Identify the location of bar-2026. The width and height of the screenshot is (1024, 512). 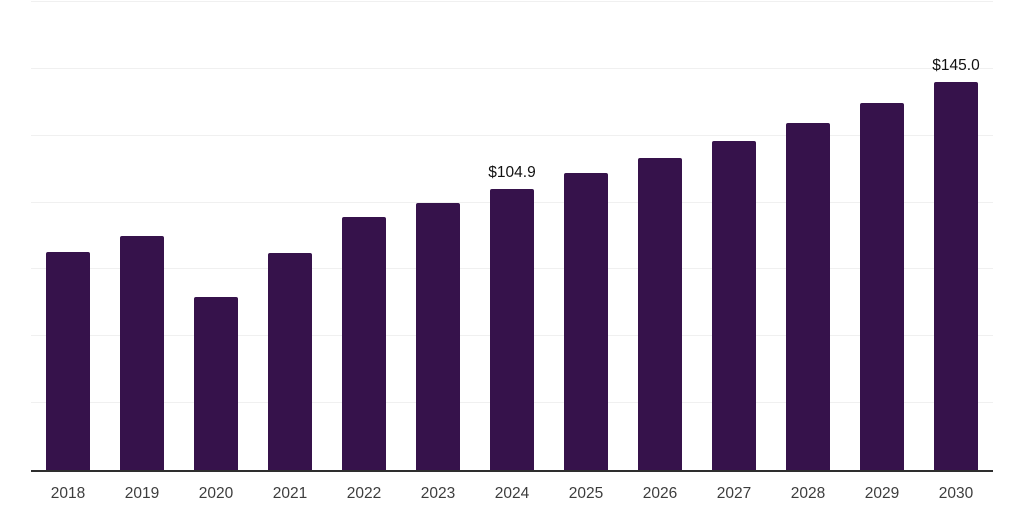
(660, 314).